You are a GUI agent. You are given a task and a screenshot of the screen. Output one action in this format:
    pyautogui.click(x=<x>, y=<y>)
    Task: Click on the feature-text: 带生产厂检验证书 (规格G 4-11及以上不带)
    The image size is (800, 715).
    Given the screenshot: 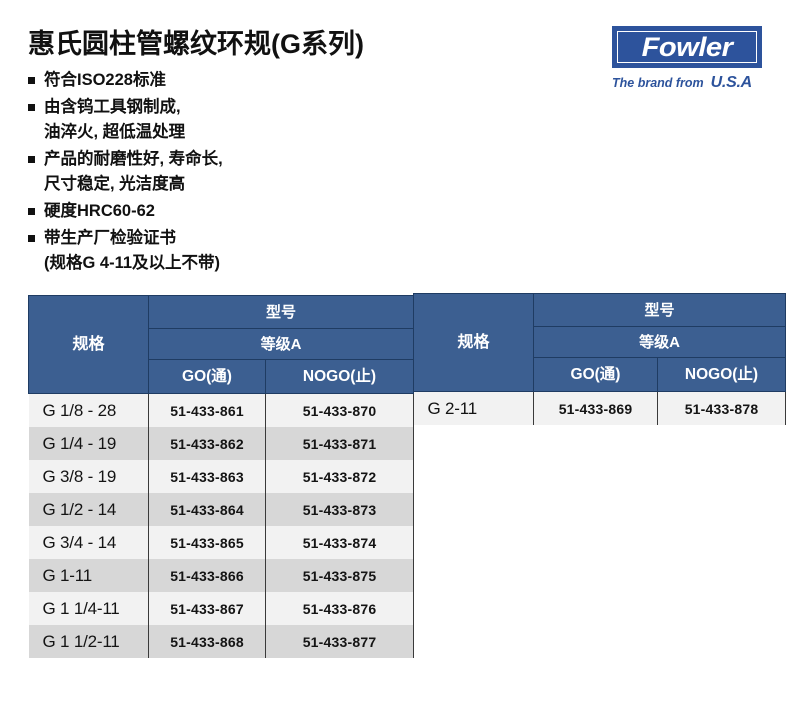 What is the action you would take?
    pyautogui.click(x=132, y=251)
    